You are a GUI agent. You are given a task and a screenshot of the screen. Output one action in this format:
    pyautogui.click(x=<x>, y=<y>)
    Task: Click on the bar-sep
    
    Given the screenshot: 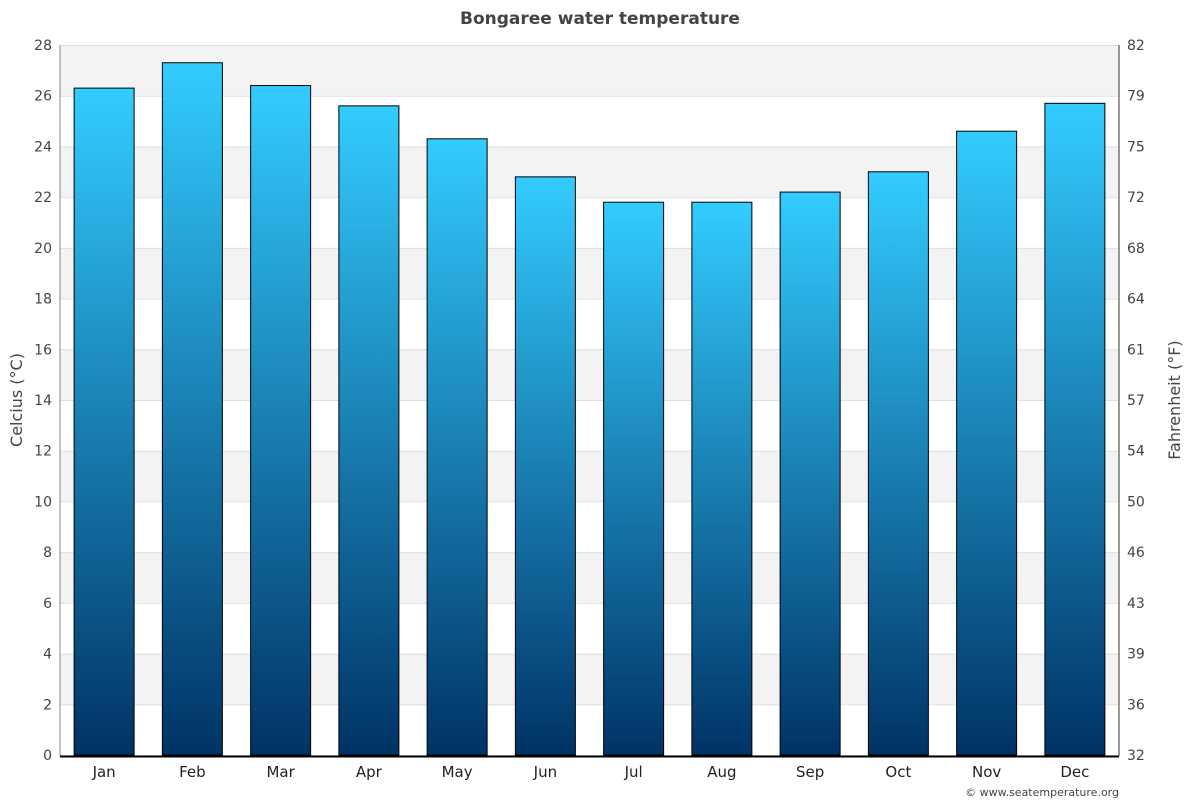 What is the action you would take?
    pyautogui.click(x=810, y=473)
    